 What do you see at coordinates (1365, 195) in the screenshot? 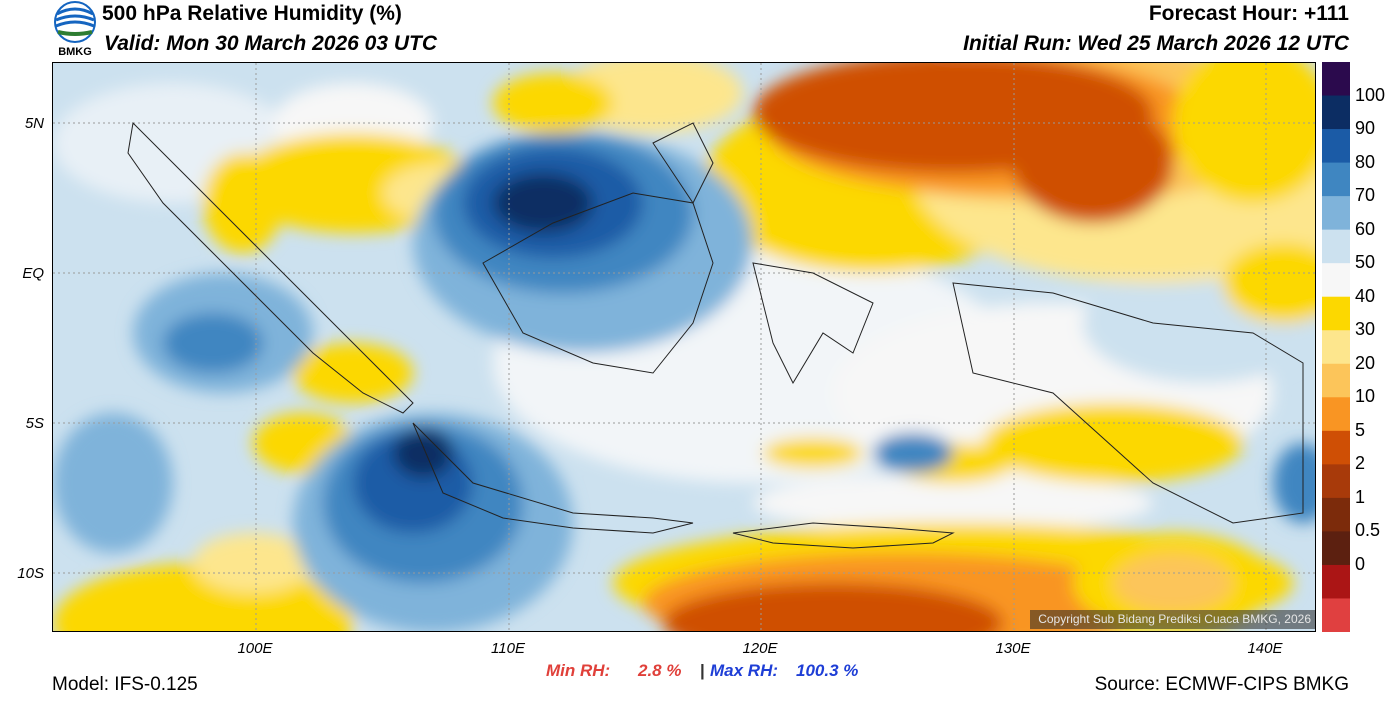
I see `colorbar-label: 70` at bounding box center [1365, 195].